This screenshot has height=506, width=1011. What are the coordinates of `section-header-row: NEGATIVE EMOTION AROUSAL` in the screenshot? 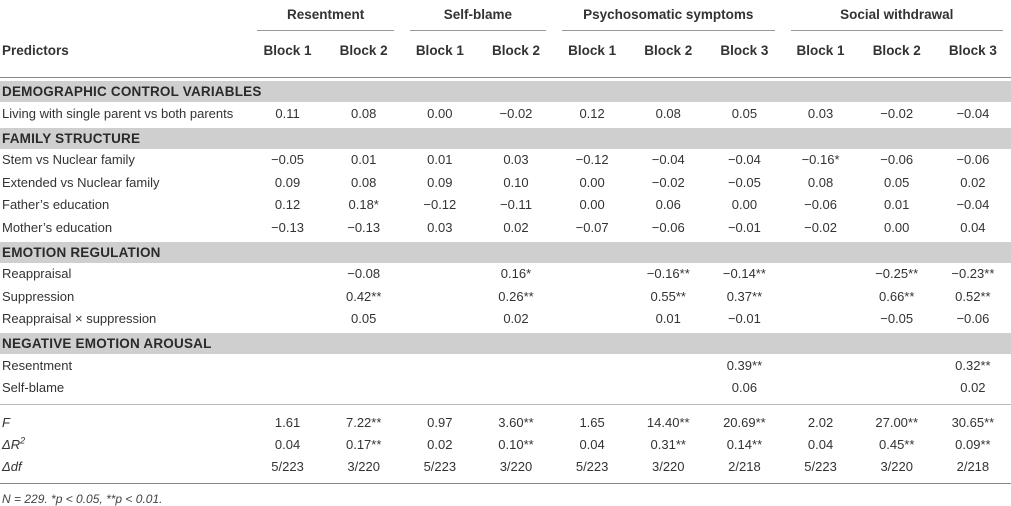 It's located at (505, 343).